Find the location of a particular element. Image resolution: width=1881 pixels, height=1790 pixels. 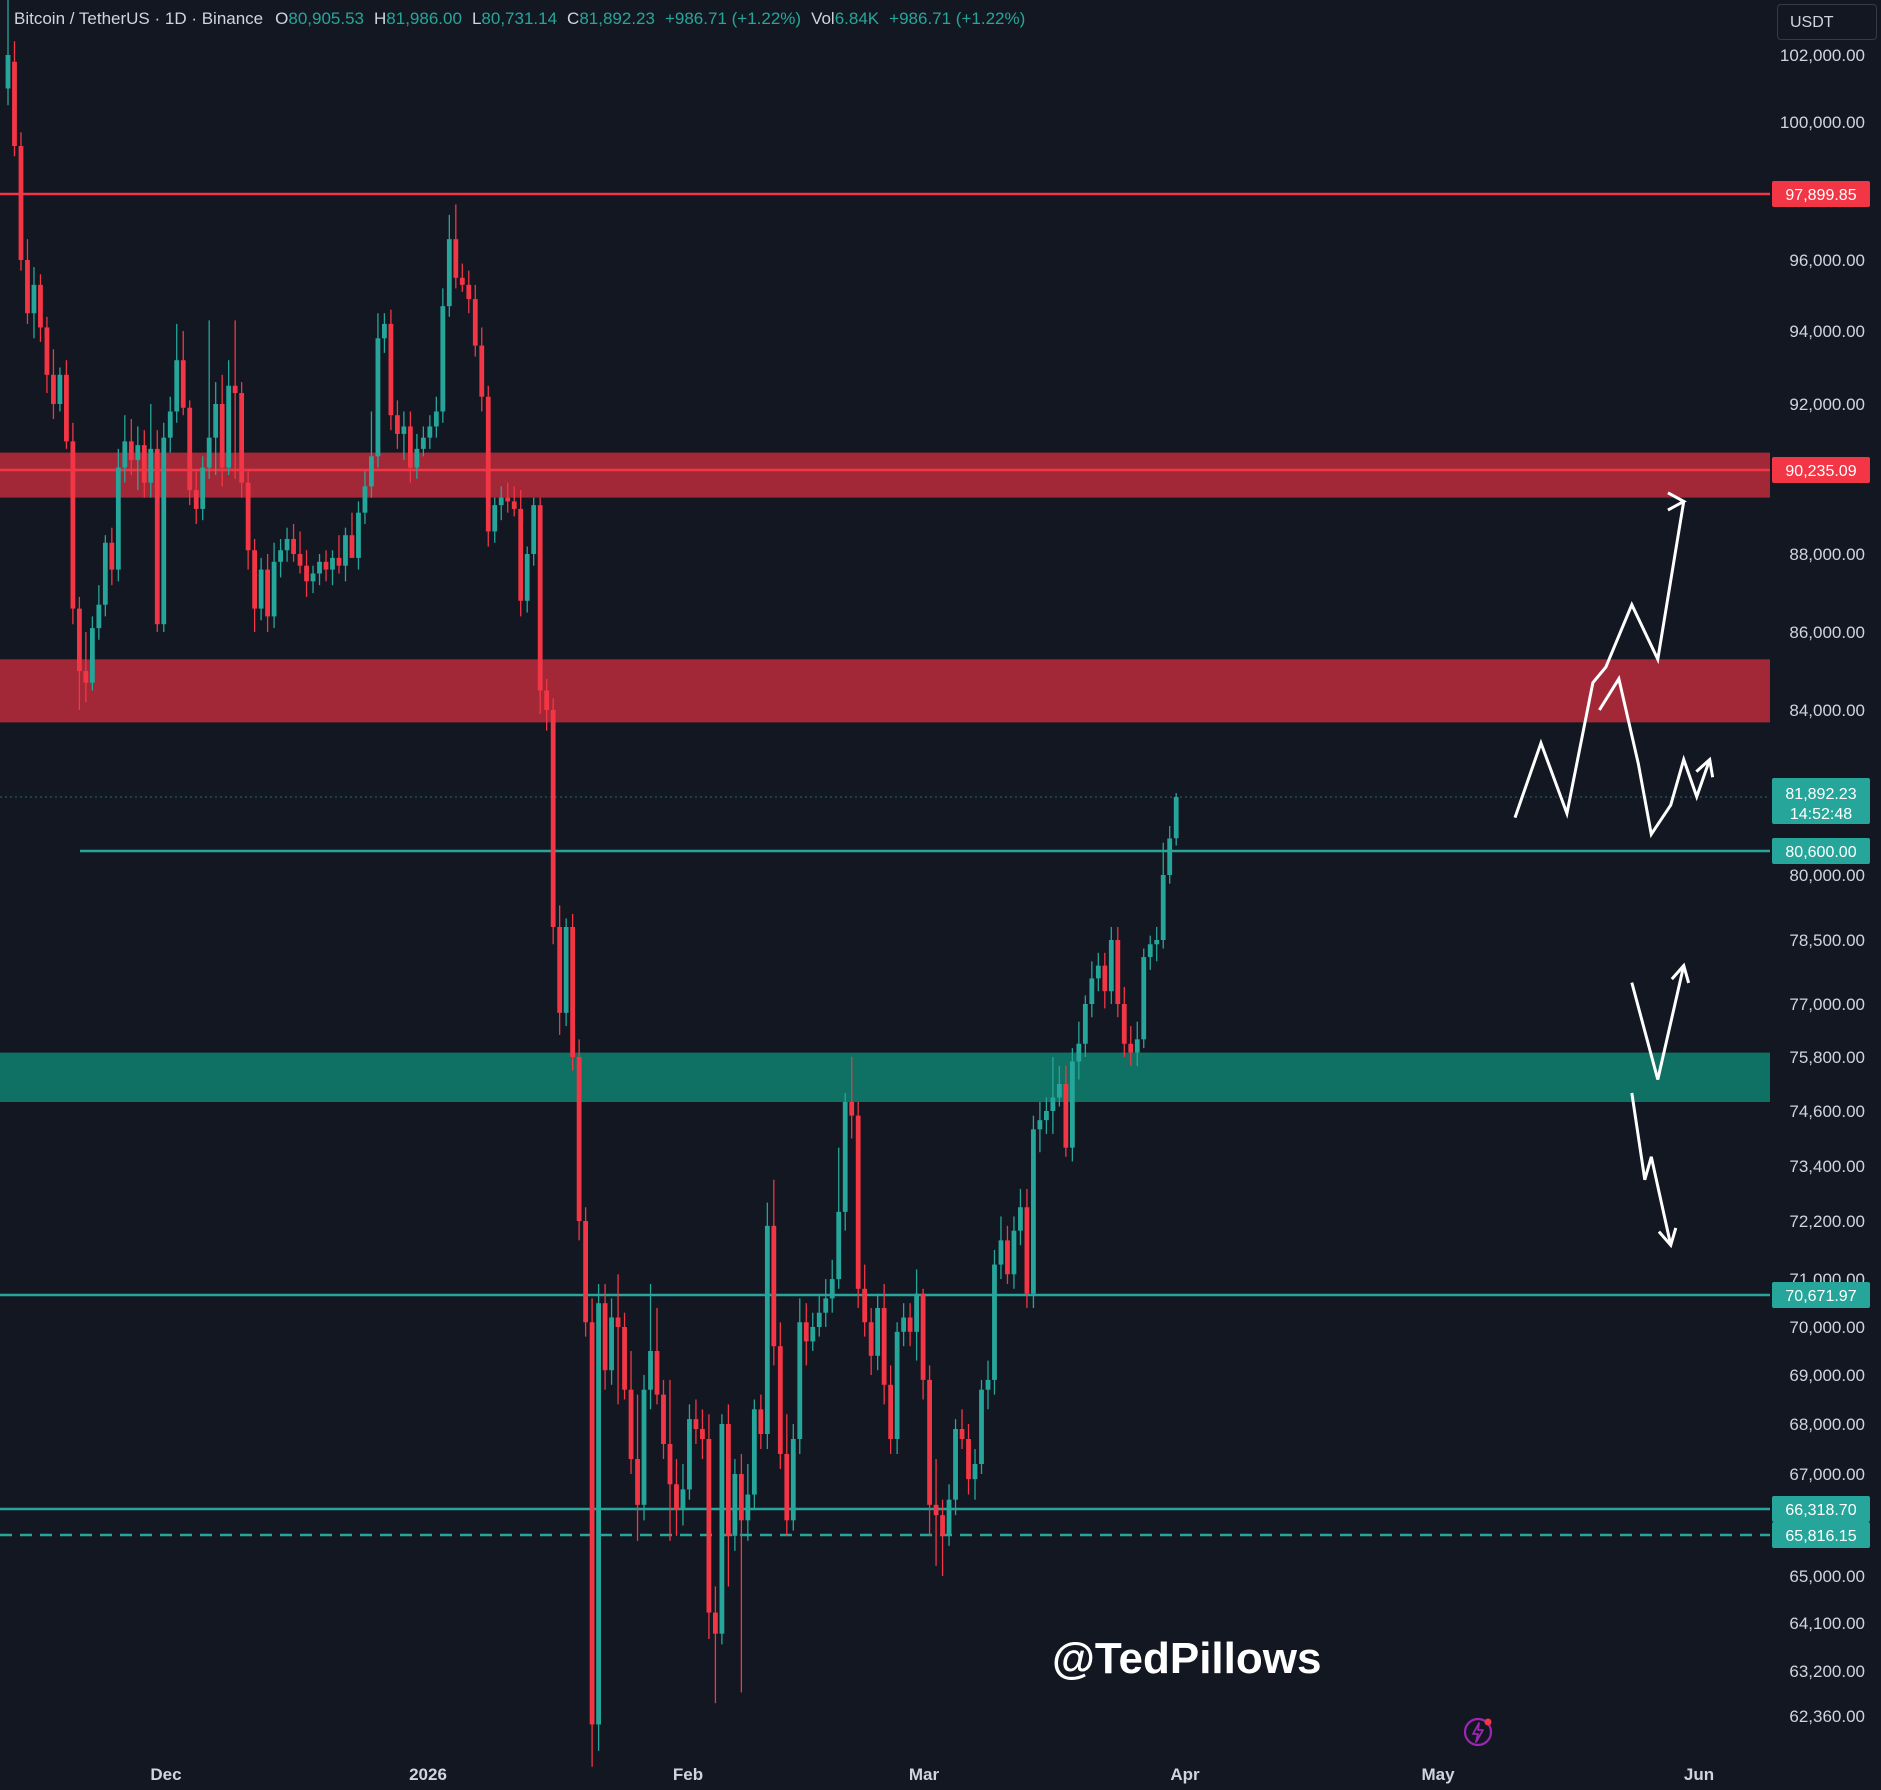

currency-button: USDT is located at coordinates (1827, 22).